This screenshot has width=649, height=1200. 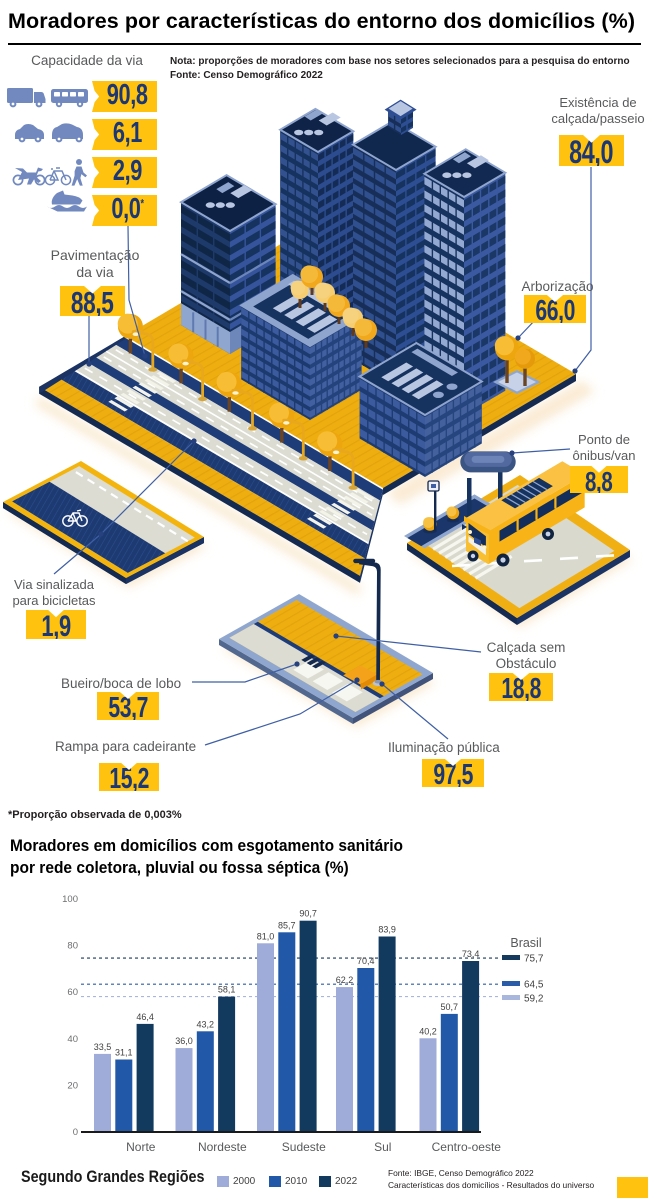 What do you see at coordinates (534, 959) in the screenshot?
I see `svg-text: 75,7` at bounding box center [534, 959].